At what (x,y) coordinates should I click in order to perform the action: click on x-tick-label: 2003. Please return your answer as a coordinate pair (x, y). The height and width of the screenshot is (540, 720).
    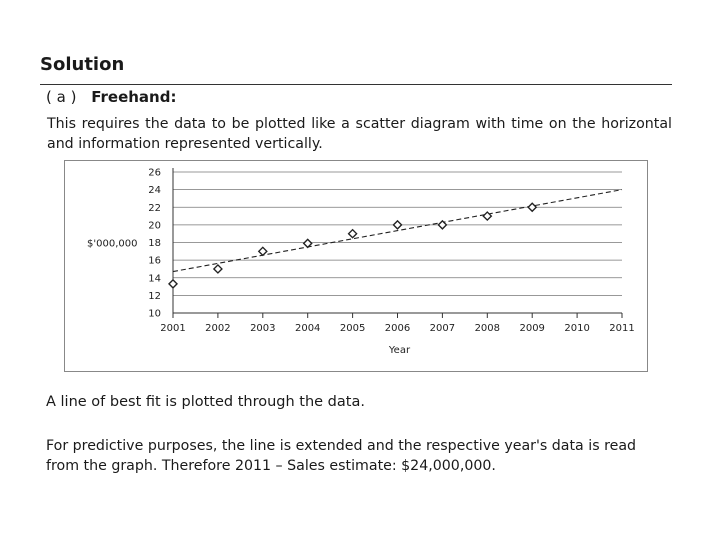
    Looking at the image, I should click on (262, 328).